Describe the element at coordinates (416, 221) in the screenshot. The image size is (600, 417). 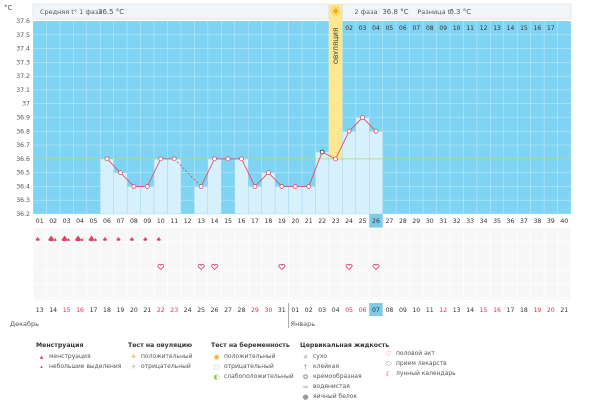
I see `cycle-day-label: 29` at that location.